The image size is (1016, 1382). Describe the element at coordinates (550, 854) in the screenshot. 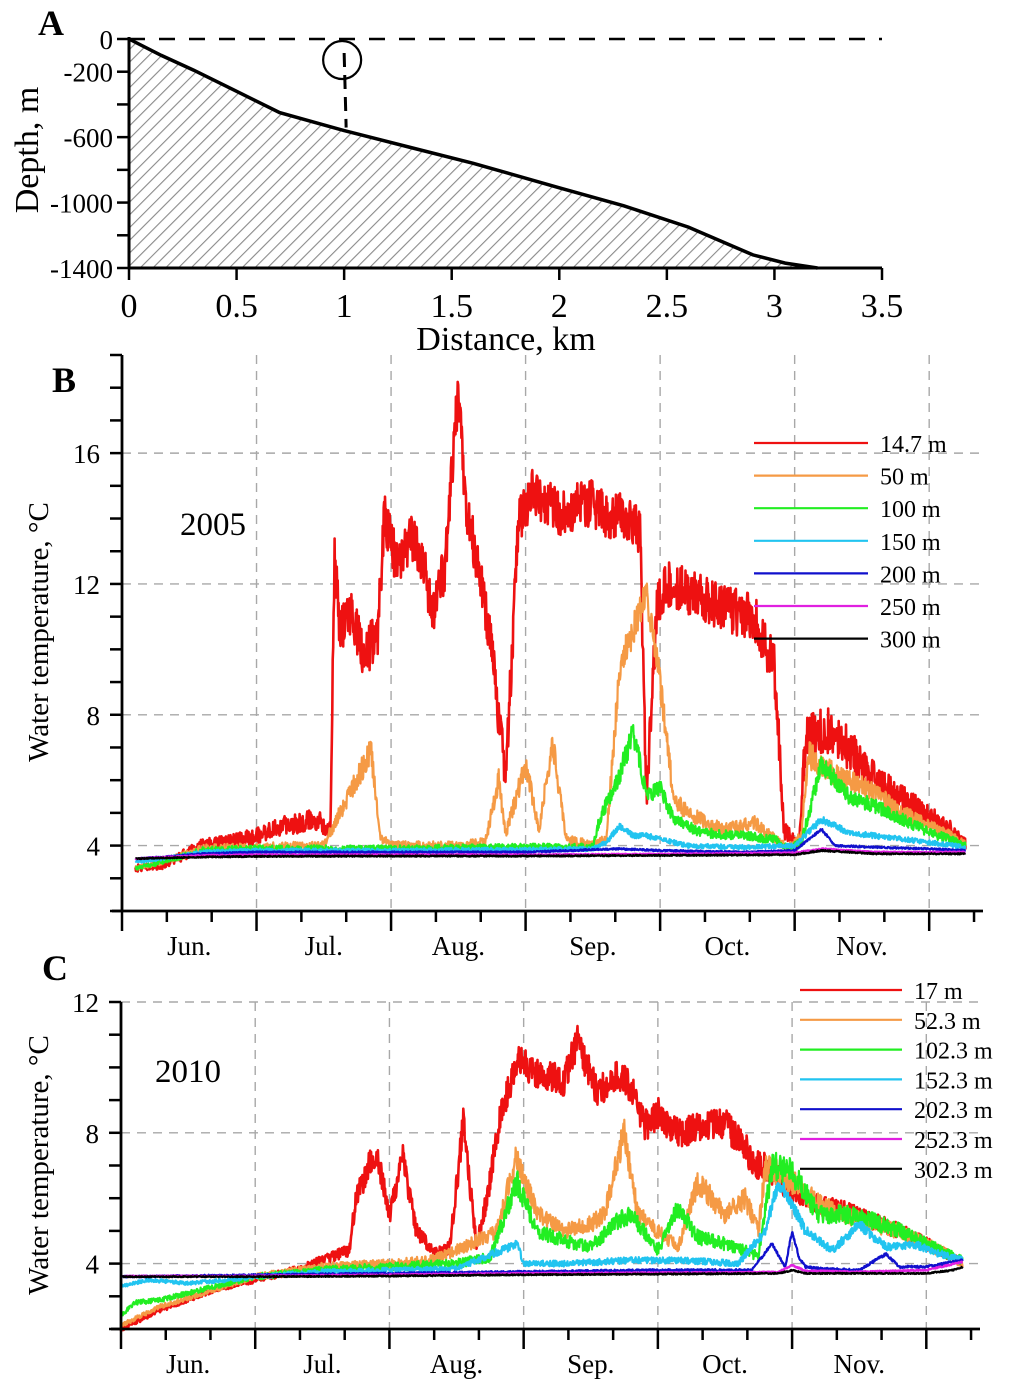

I see `b-series-line-300-m` at that location.